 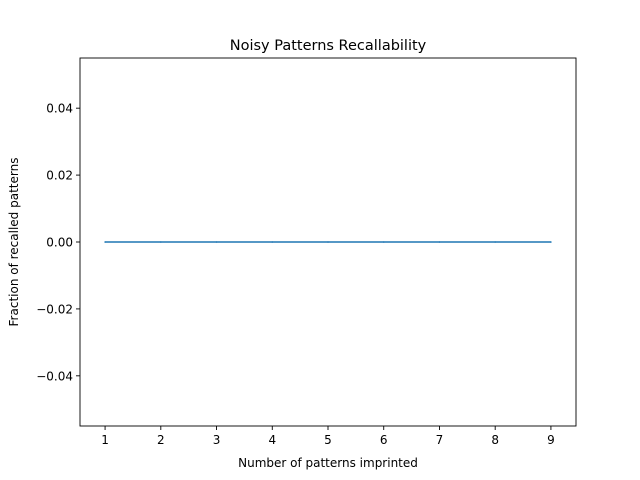 I want to click on x-tick-label: 9, so click(x=551, y=440).